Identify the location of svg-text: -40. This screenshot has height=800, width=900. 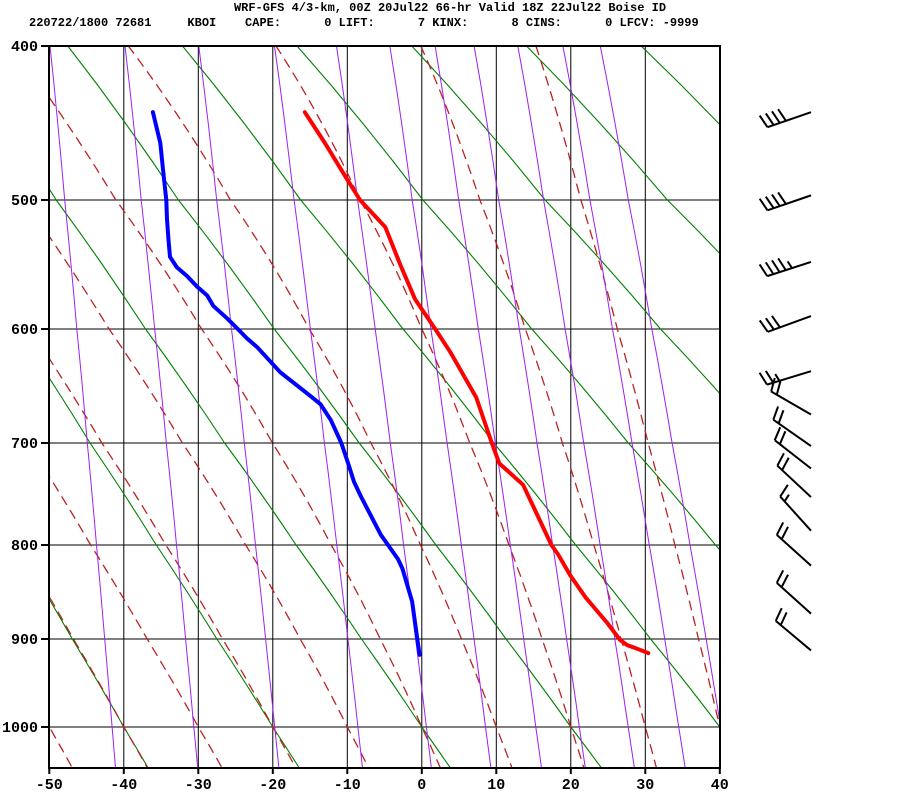
(123, 785).